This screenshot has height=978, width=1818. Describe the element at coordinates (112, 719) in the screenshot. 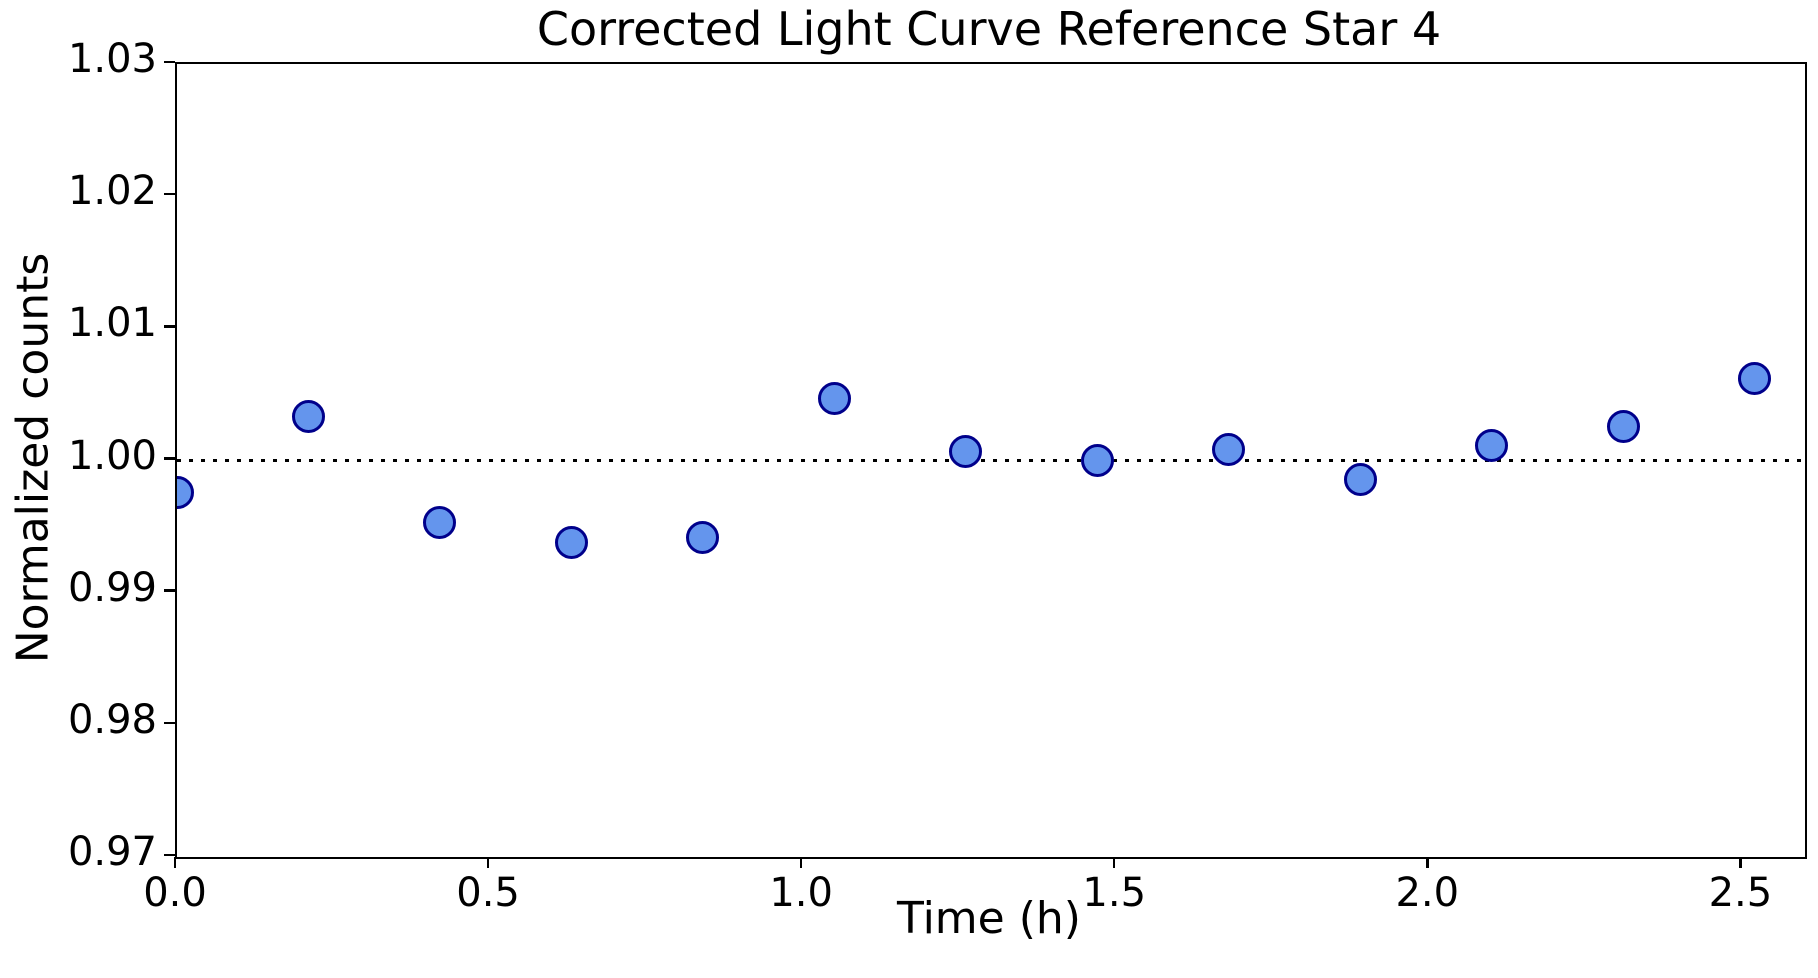

I see `y-axis-tick-label: 0.98` at that location.